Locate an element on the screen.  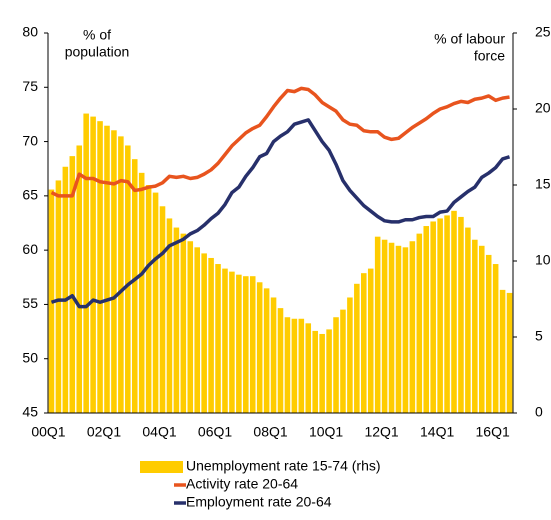
y-tick-label: 50 is located at coordinates (30, 357).